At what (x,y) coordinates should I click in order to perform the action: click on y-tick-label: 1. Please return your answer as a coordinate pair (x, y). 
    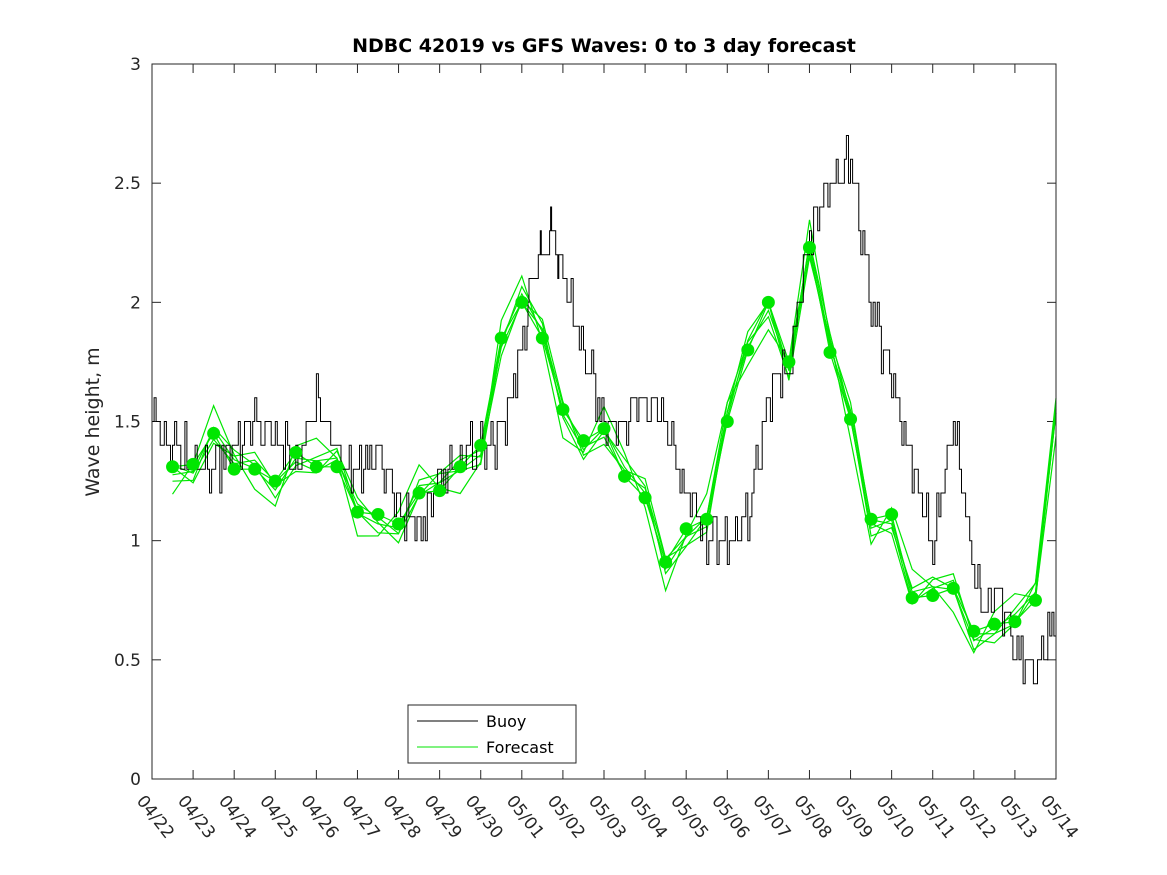
    Looking at the image, I should click on (135, 542).